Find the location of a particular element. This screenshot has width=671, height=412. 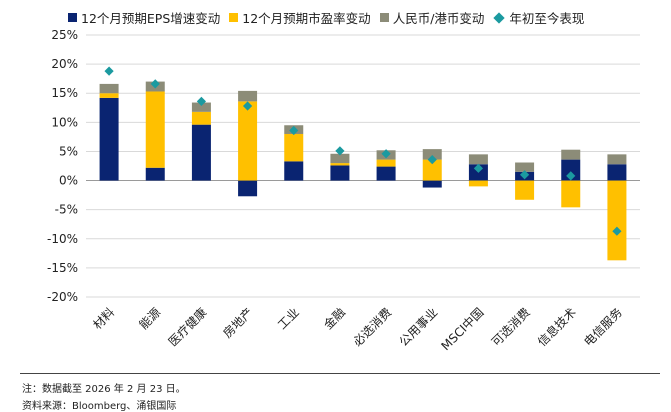

legend-swatch-pe is located at coordinates (234, 17).